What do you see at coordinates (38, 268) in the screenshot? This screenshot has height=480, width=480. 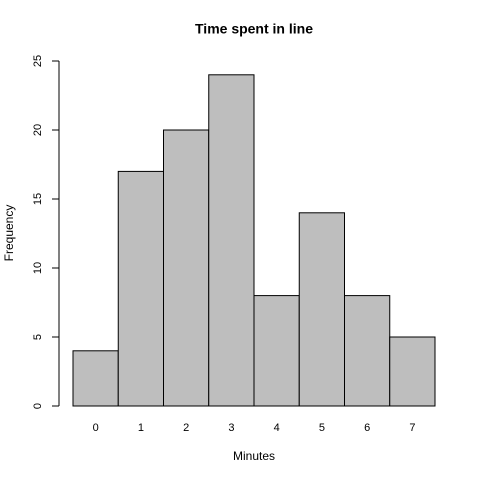 I see `y-tick-label: 10` at bounding box center [38, 268].